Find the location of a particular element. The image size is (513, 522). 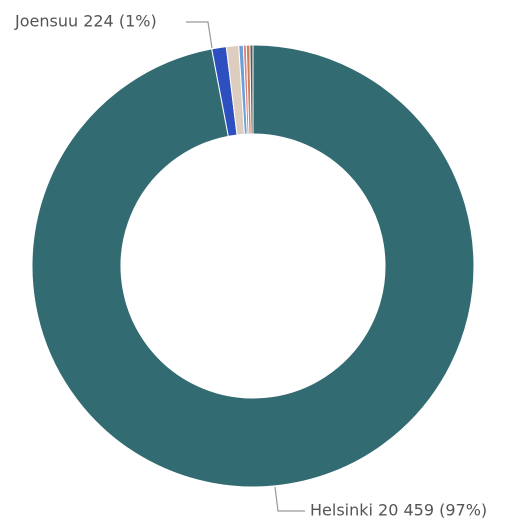

slice-label: Joensuu 224 (1%) is located at coordinates (85, 21).